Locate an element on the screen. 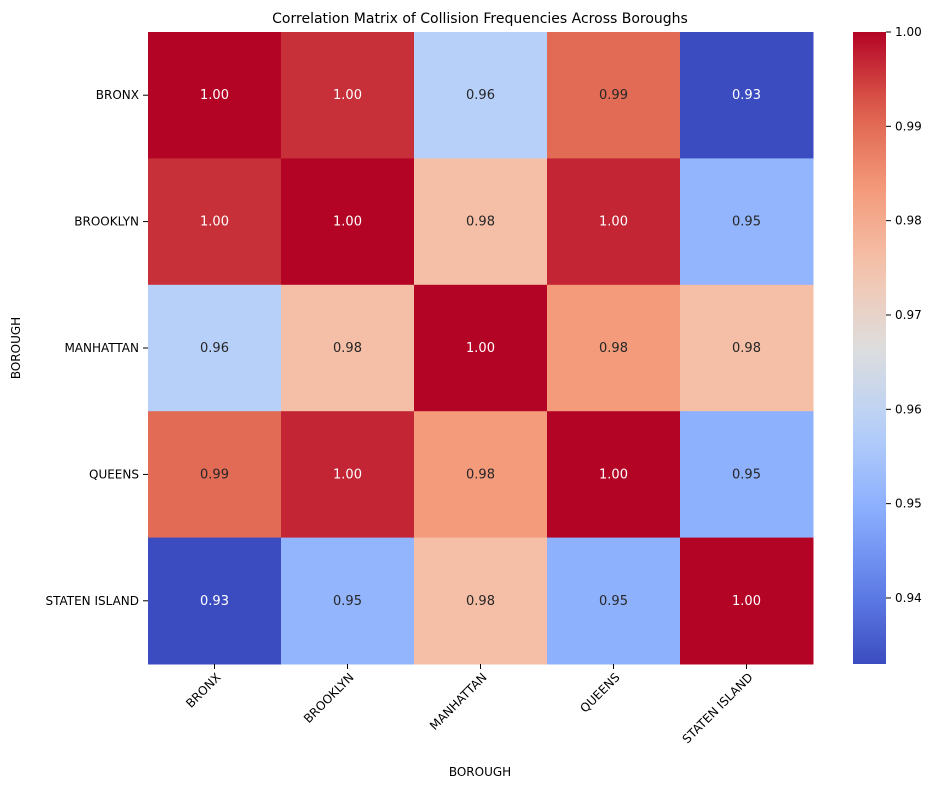 The image size is (937, 790). y-tick-label: BRONX is located at coordinates (117, 95).